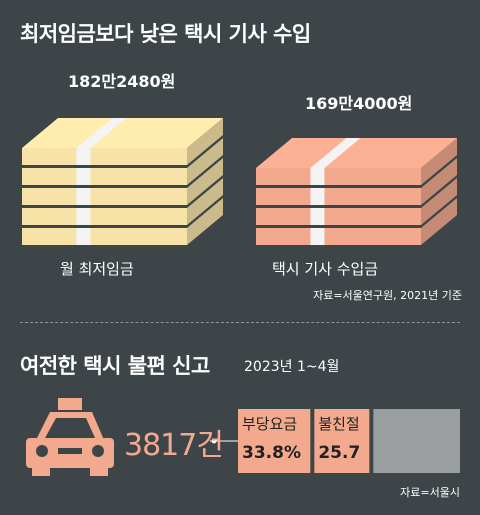 This screenshot has width=480, height=515. What do you see at coordinates (97, 269) in the screenshot?
I see `min-wage-label: 월 최저임금` at bounding box center [97, 269].